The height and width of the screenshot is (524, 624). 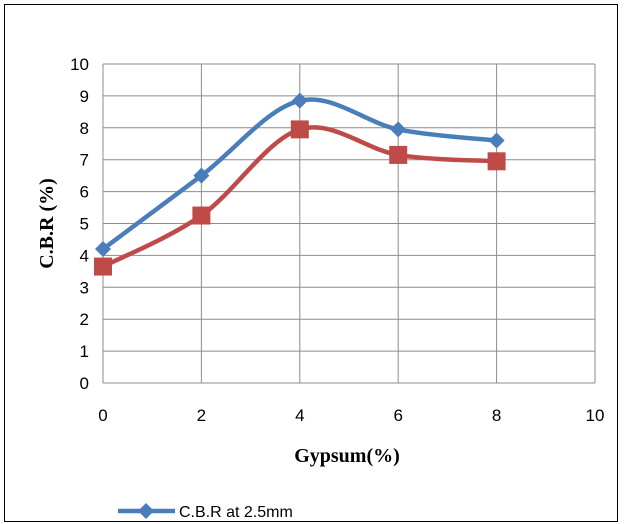 I want to click on y-tick-label: 0, so click(x=84, y=383).